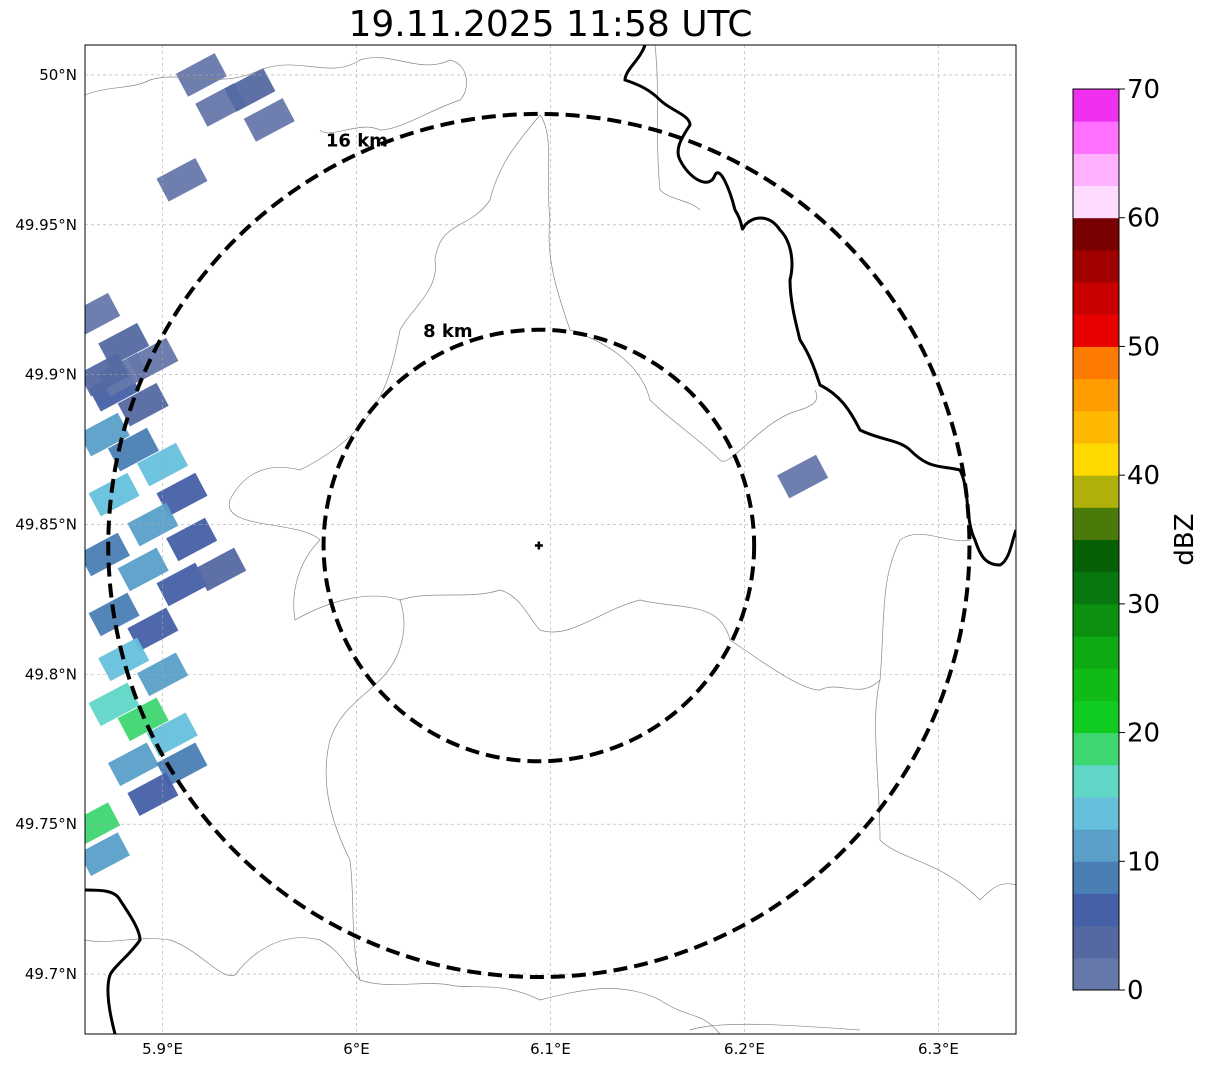  What do you see at coordinates (550, 24) in the screenshot?
I see `map-title: 19.11.2025 11:58 UTC` at bounding box center [550, 24].